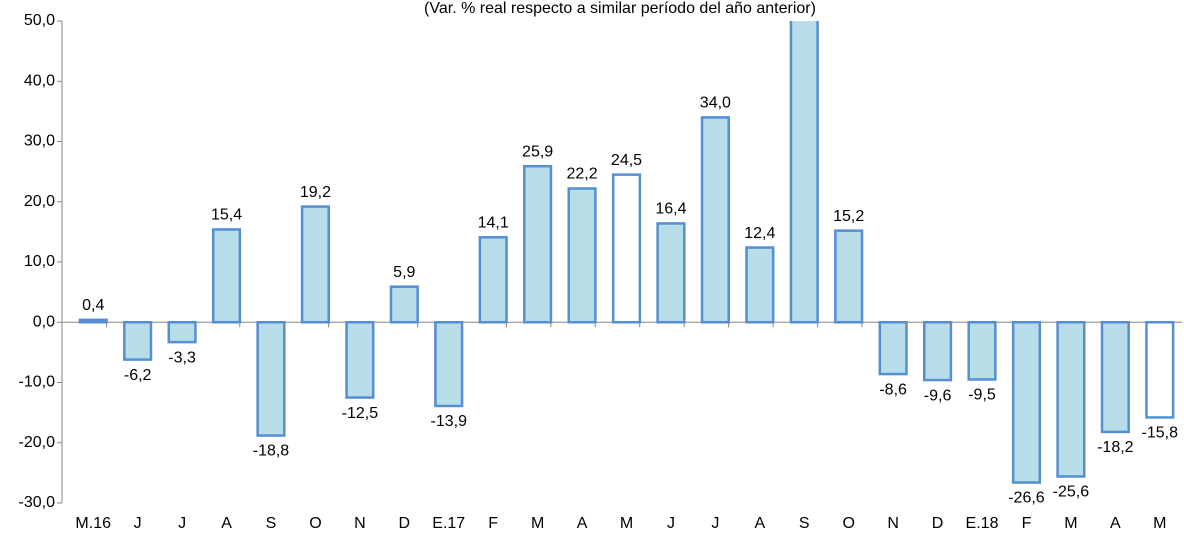 The width and height of the screenshot is (1184, 534). Describe the element at coordinates (39, 201) in the screenshot. I see `y-tick-label: 20,0` at that location.